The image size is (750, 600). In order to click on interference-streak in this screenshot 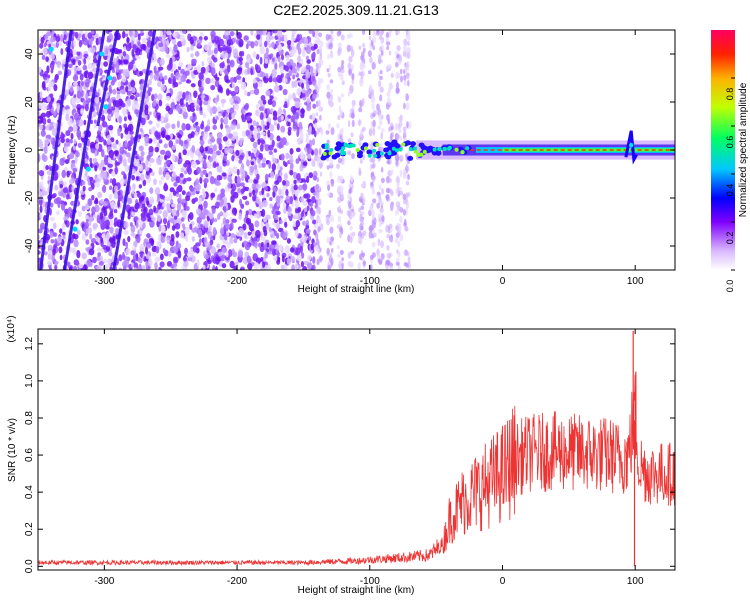, I will do `click(56, 150)`.